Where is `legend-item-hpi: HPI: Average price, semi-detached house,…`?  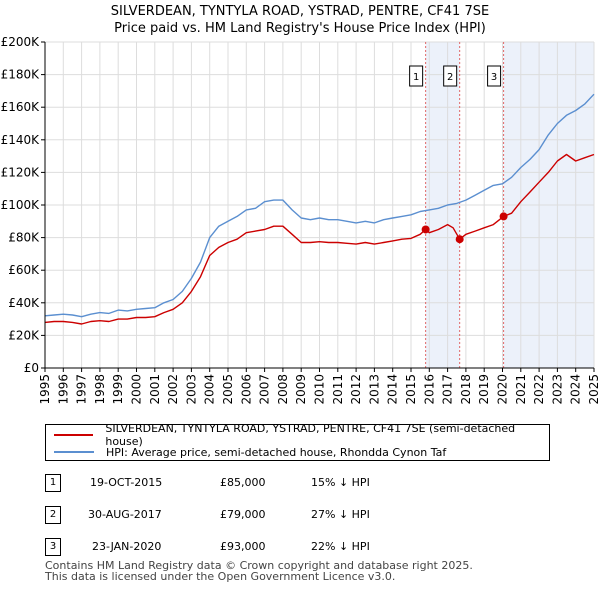 legend-item-hpi: HPI: Average price, semi-detached house,… is located at coordinates (250, 452).